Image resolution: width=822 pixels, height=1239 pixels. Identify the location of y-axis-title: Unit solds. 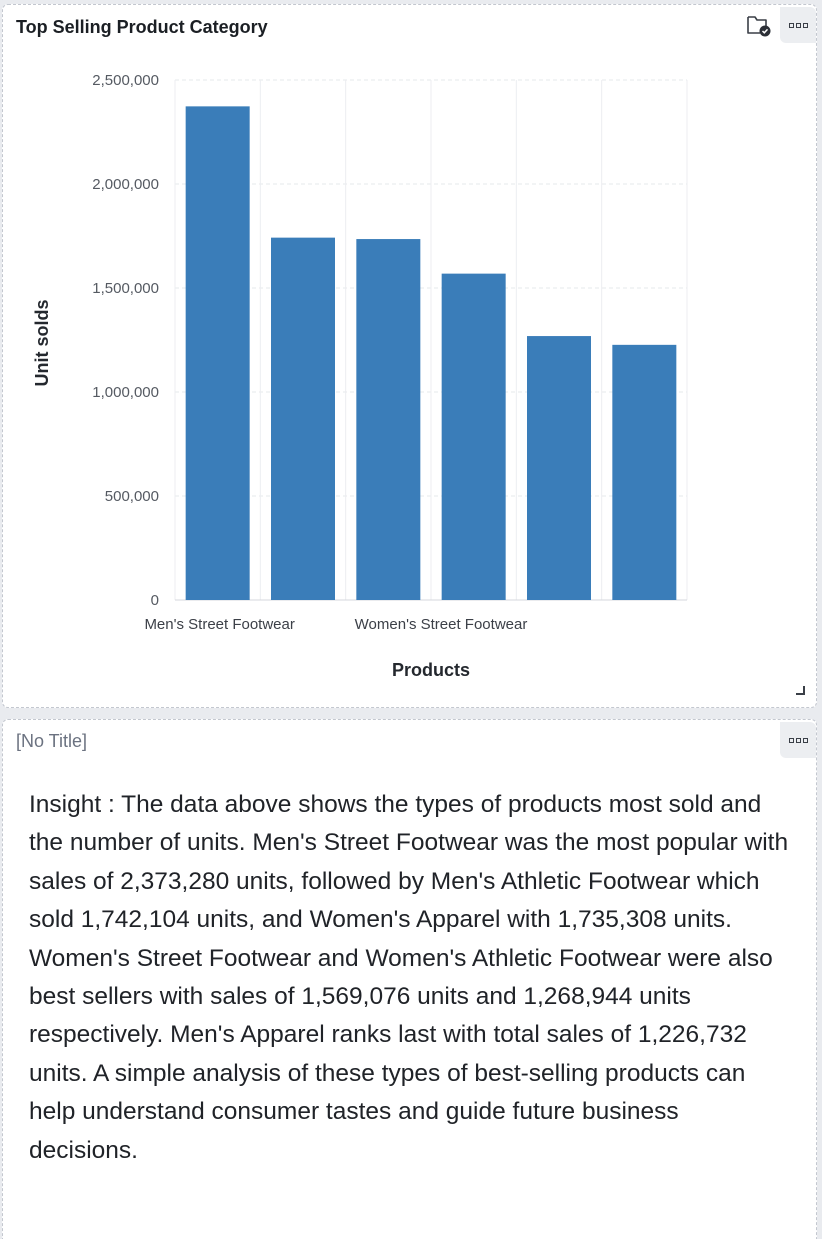
(42, 342).